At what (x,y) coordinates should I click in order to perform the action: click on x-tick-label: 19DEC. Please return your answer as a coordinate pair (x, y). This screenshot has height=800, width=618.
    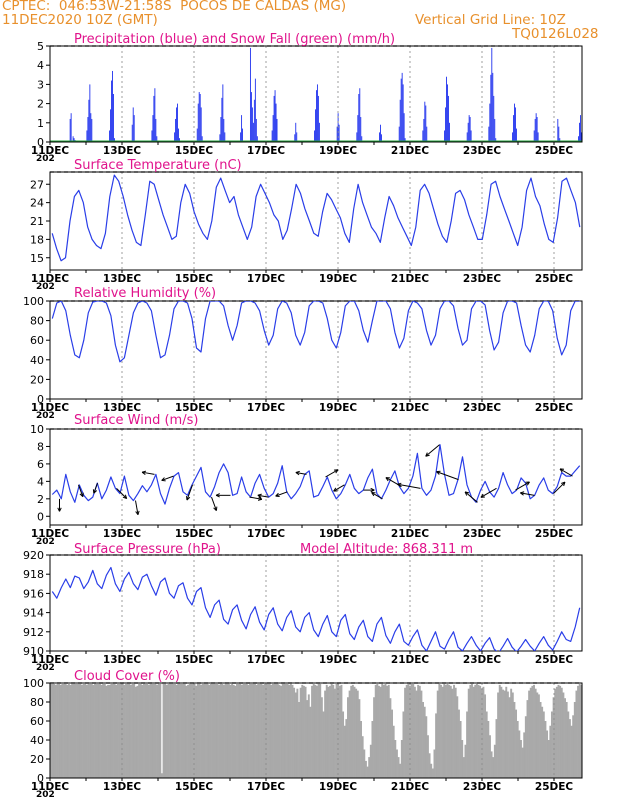
    Looking at the image, I should click on (338, 279).